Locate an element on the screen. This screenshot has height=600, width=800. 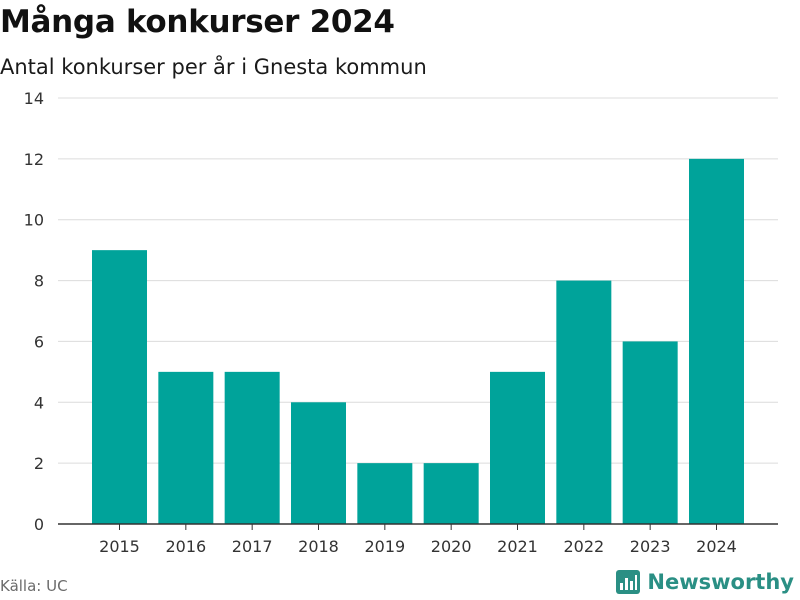
x-tick-label: 2017 is located at coordinates (252, 546).